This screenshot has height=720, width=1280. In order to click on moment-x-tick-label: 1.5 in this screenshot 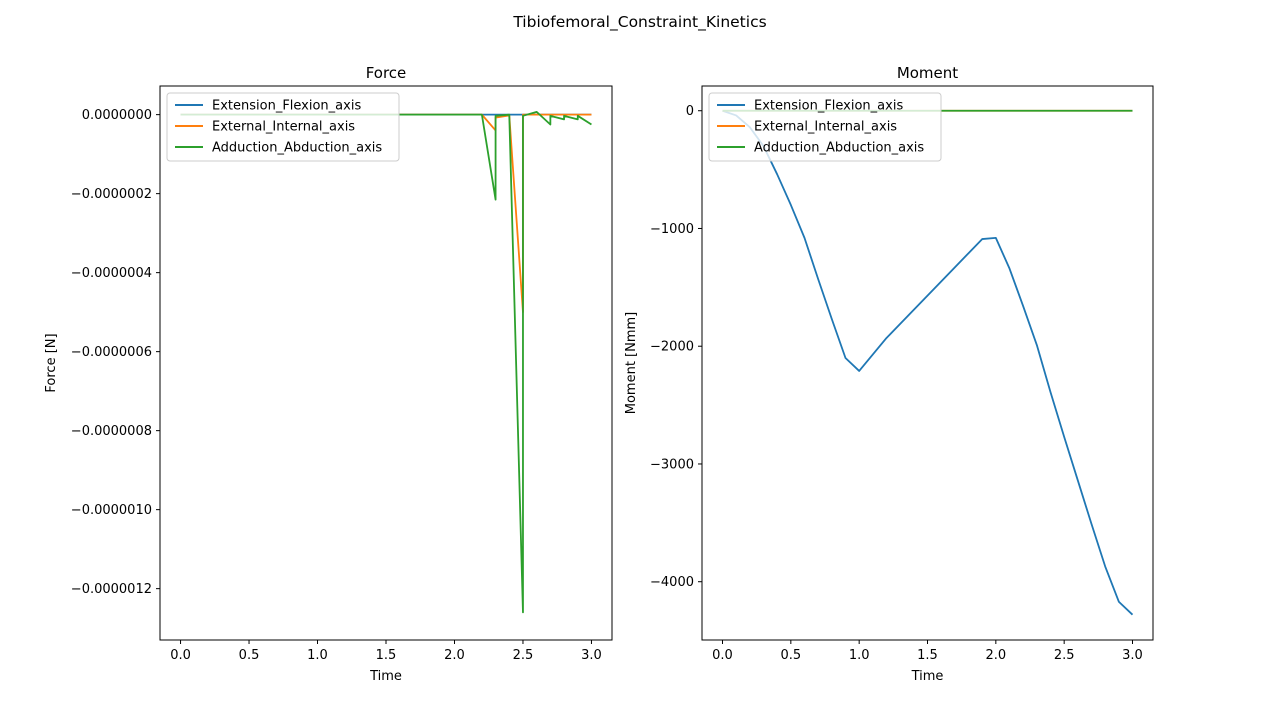, I will do `click(927, 655)`.